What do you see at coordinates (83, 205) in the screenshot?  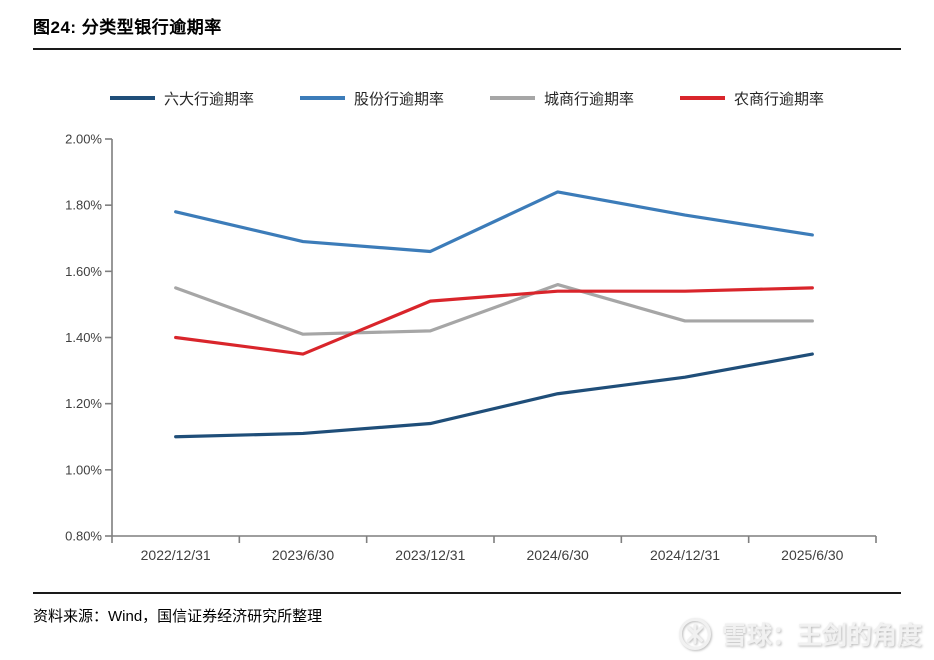 I see `y-tick-label: 1.80%` at bounding box center [83, 205].